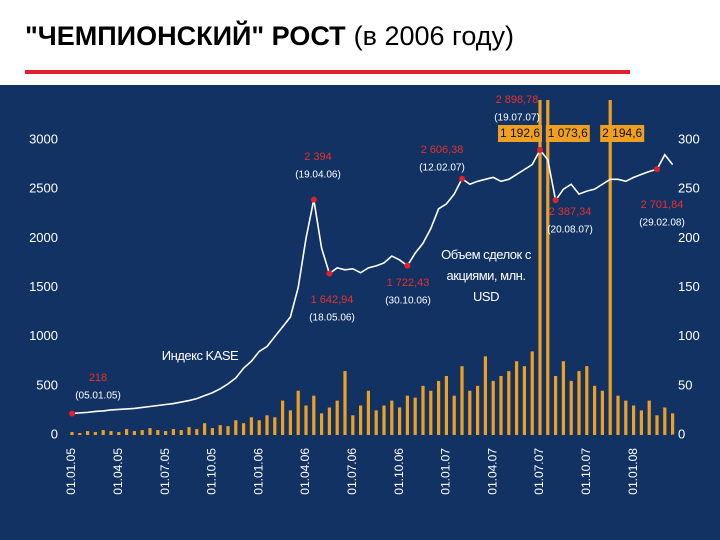 The height and width of the screenshot is (540, 720). Describe the element at coordinates (258, 471) in the screenshot. I see `x-tick-label: 01.01.06` at that location.